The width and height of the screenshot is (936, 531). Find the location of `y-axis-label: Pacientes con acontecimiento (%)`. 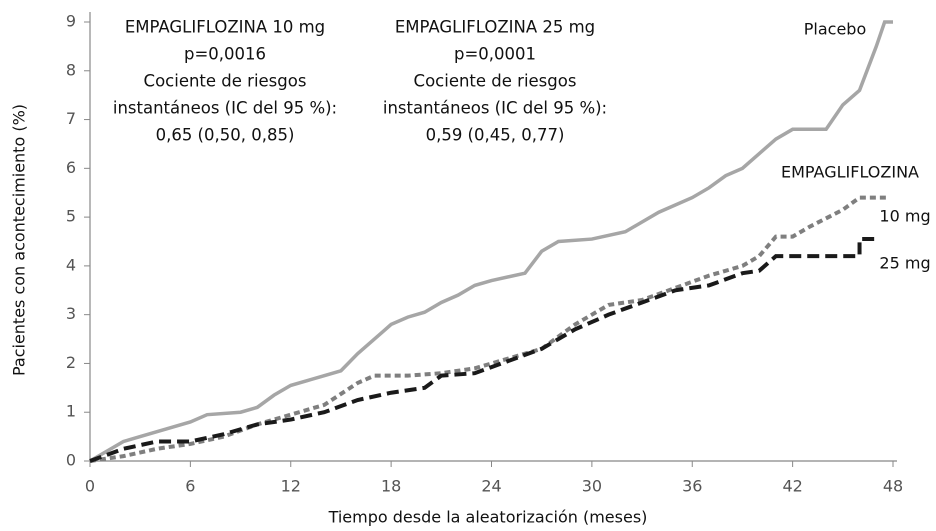

y-axis-label: Pacientes con acontecimiento (%) is located at coordinates (19, 240).